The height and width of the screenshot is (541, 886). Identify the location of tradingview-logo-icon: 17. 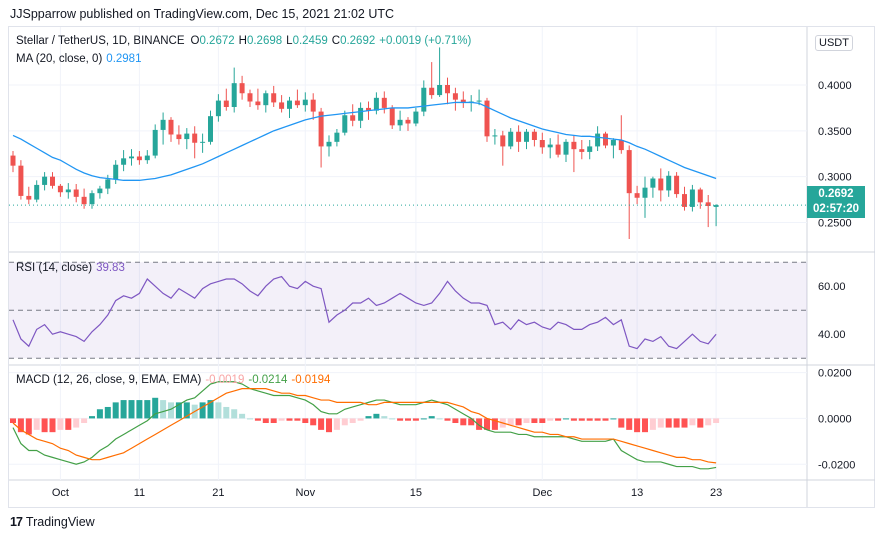
(16, 522).